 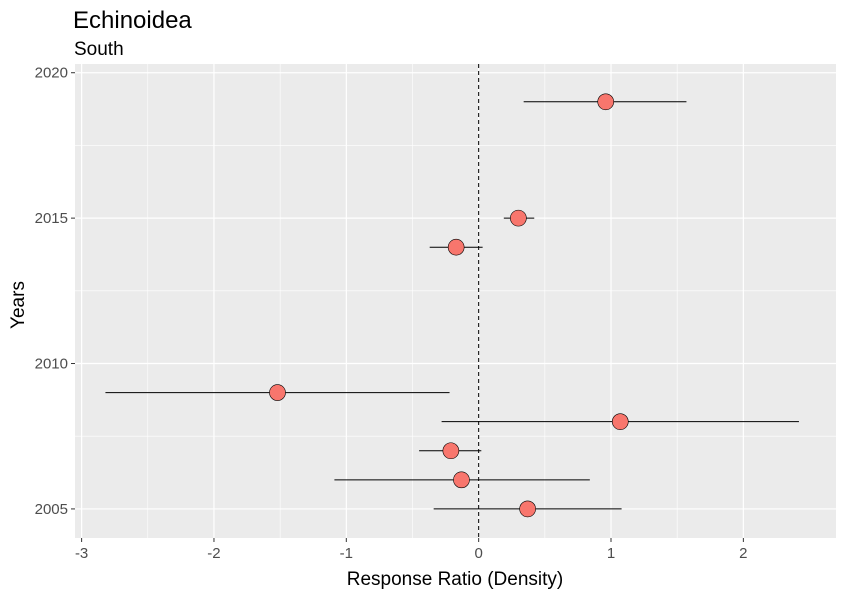 What do you see at coordinates (51, 364) in the screenshot?
I see `y-tick-label: 2010` at bounding box center [51, 364].